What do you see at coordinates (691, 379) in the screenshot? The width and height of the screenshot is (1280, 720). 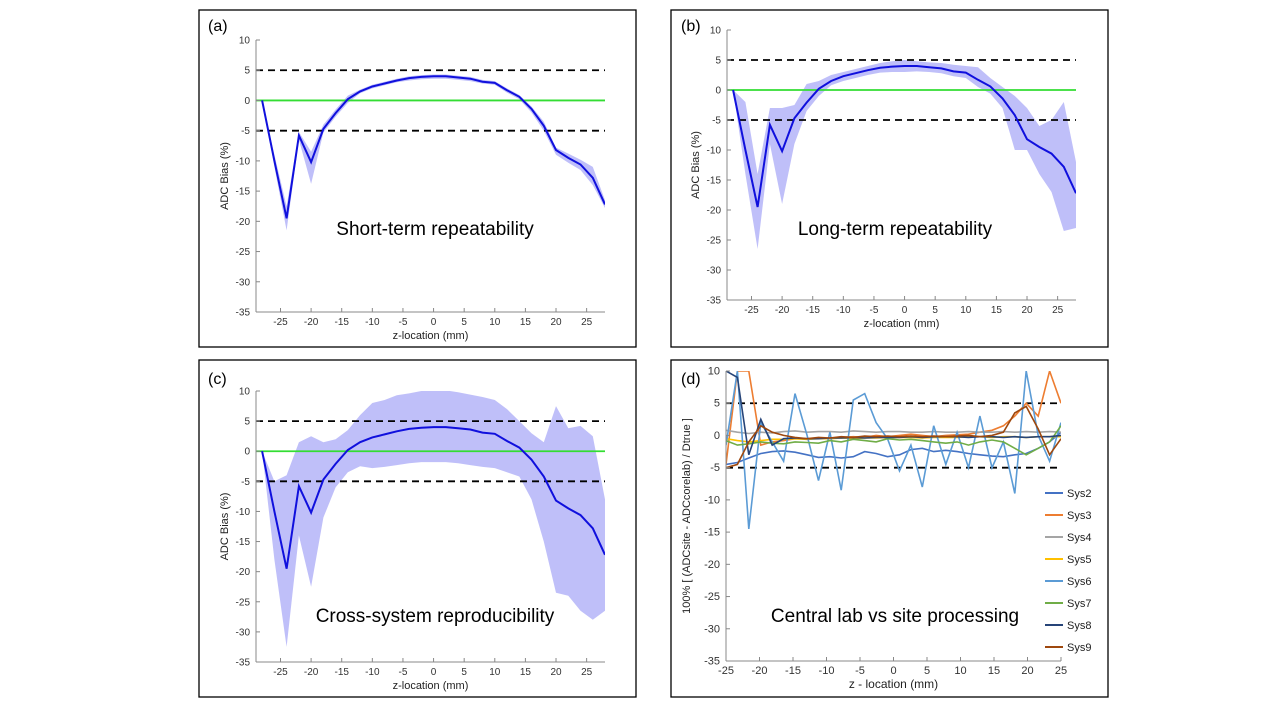 I see `panel-label: (d)` at bounding box center [691, 379].